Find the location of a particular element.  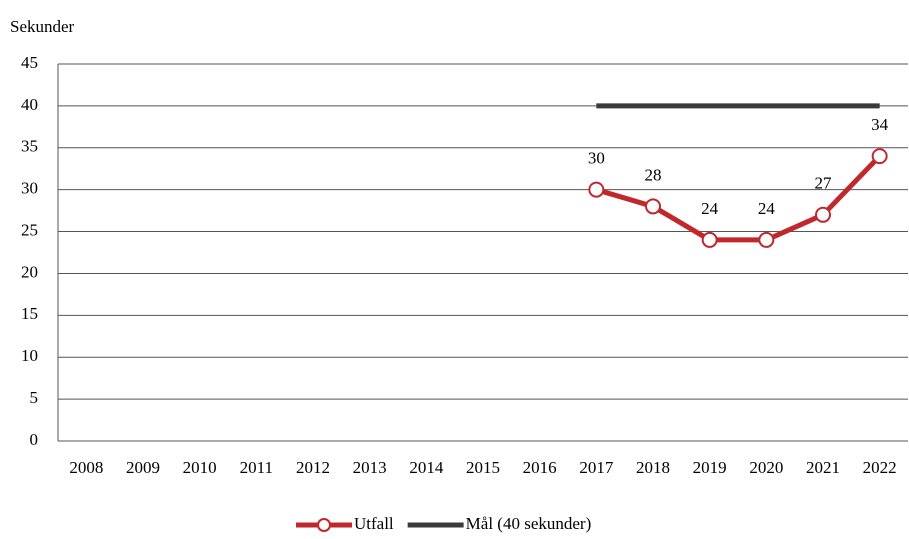

data-label: 30 is located at coordinates (596, 158).